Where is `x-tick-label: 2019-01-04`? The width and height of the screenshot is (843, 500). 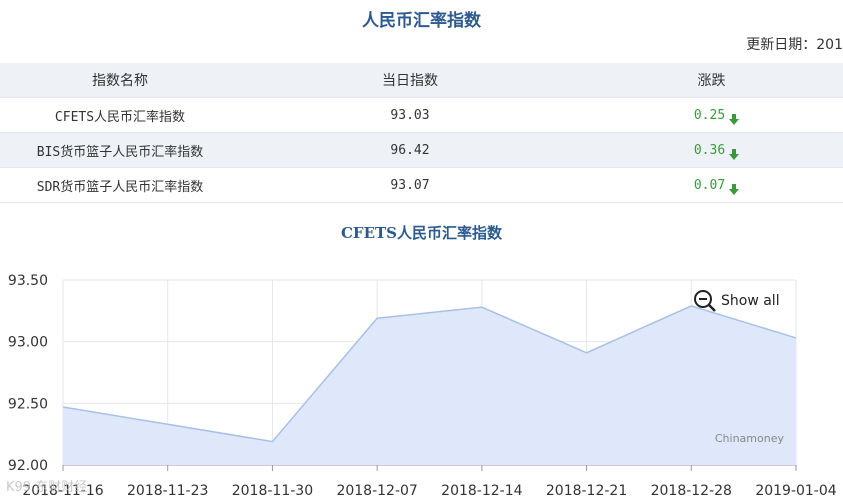 x-tick-label: 2019-01-04 is located at coordinates (795, 491).